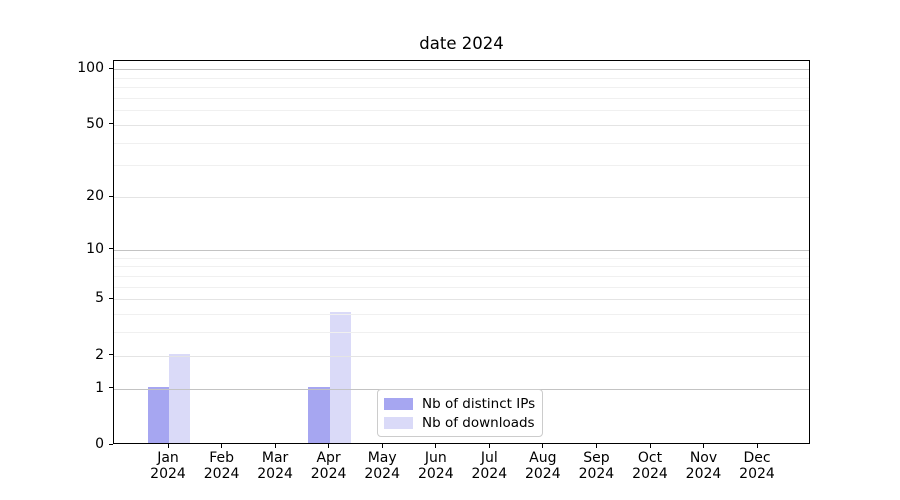 The width and height of the screenshot is (900, 500). What do you see at coordinates (596, 458) in the screenshot?
I see `x-tick-month: Sep` at bounding box center [596, 458].